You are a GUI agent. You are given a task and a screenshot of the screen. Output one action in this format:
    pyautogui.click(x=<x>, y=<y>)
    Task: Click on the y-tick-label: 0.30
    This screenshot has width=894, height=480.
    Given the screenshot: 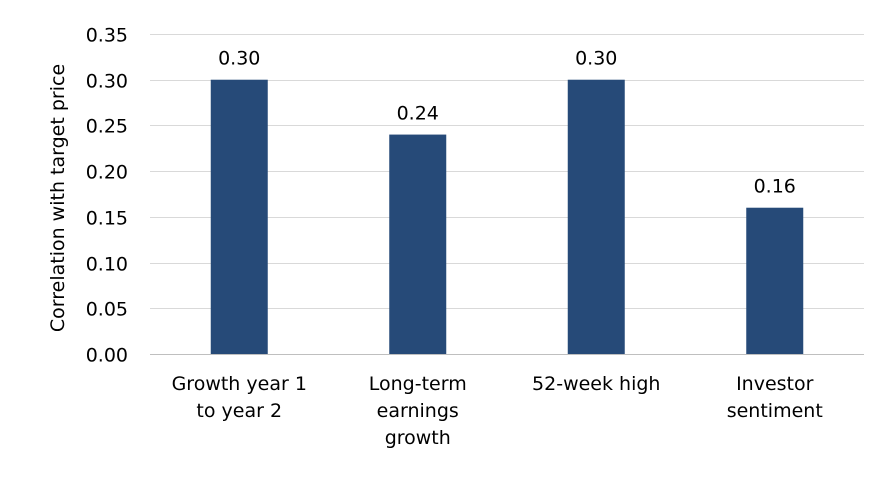 What is the action you would take?
    pyautogui.click(x=107, y=82)
    